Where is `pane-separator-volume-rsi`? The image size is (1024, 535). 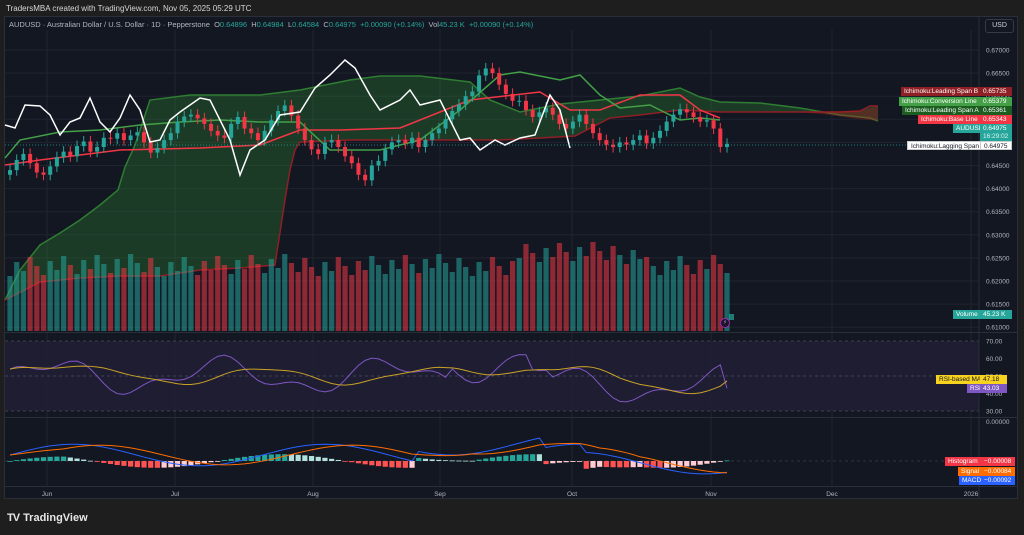
pane-separator-volume-rsi is located at coordinates (511, 332).